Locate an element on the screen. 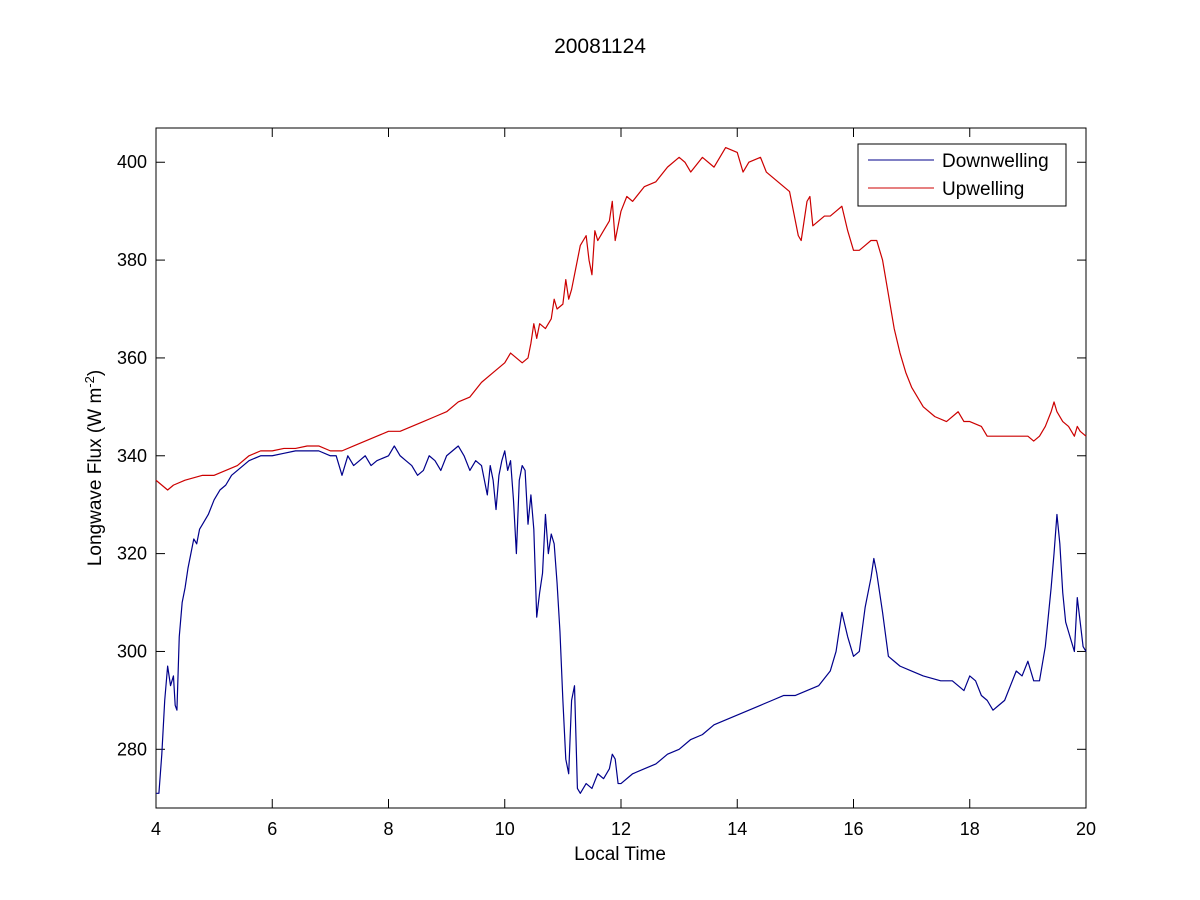  x-tick-label: 8 is located at coordinates (388, 829).